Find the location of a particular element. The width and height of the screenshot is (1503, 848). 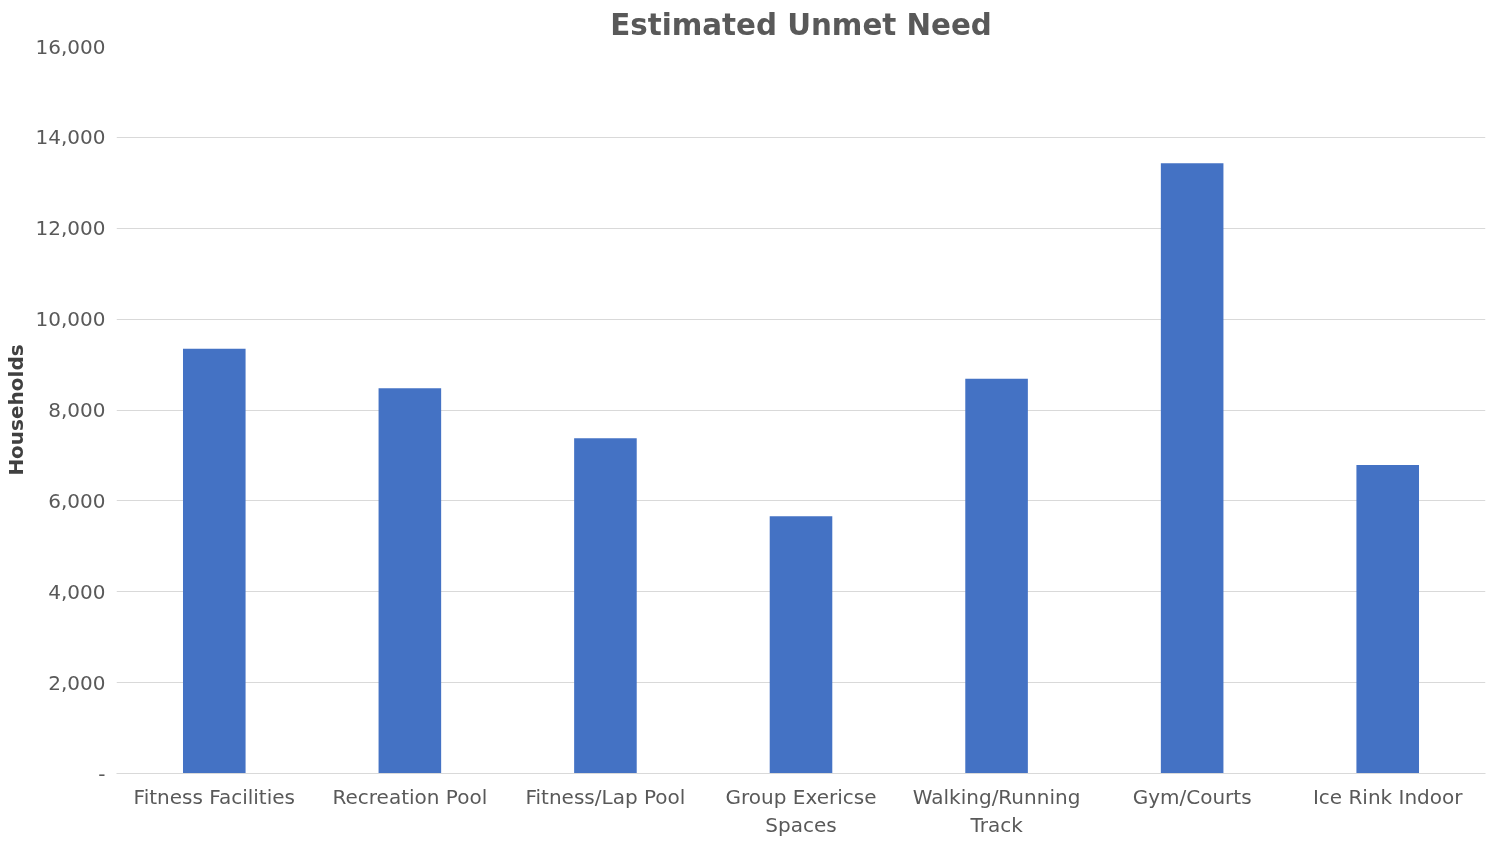

y-tick-label: 10,000 is located at coordinates (70, 319).